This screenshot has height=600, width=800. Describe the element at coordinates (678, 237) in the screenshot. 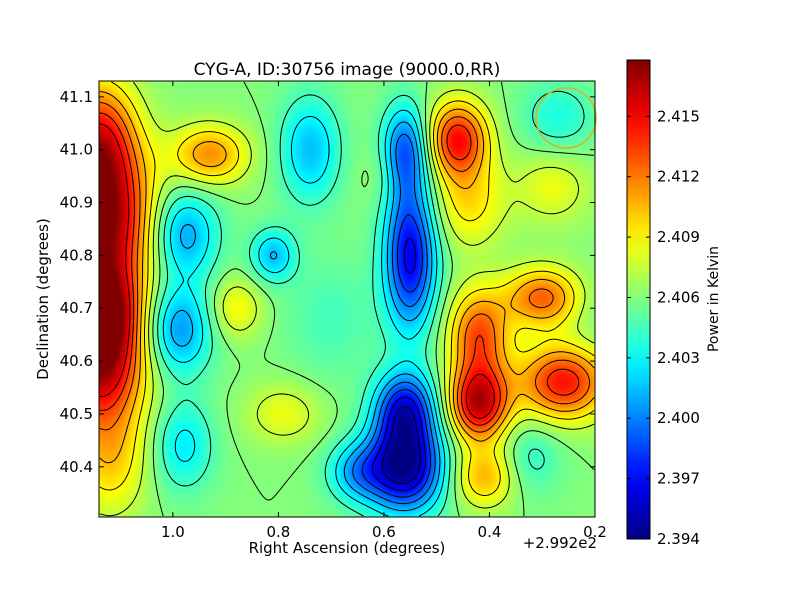

I see `colorbar-tick-label: 2.409` at that location.